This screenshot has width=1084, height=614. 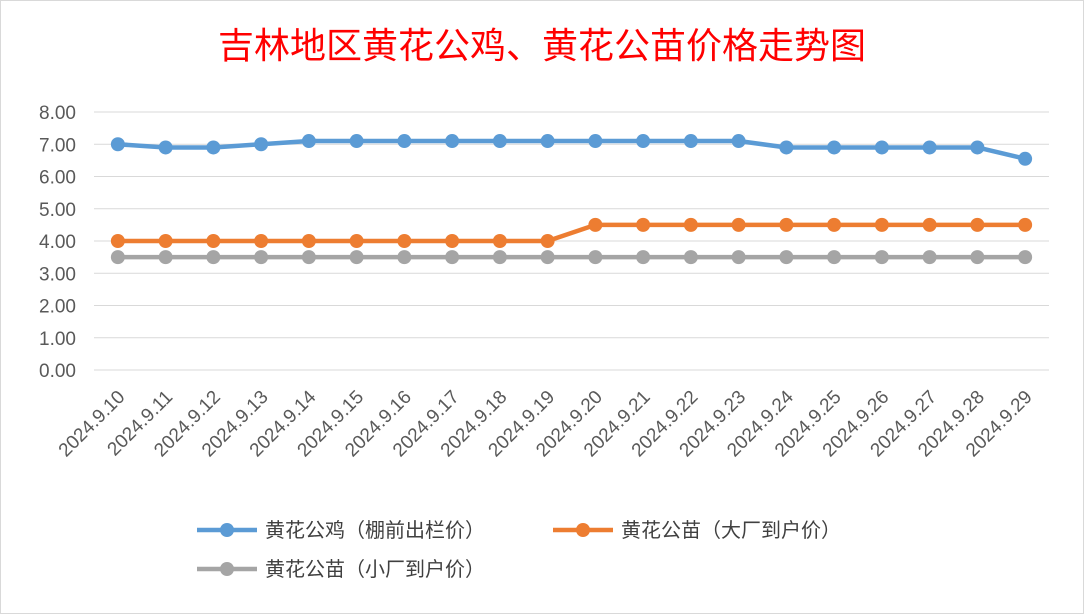 I want to click on legend-label: 黄花公鸡（棚前出栏价）, so click(x=375, y=530).